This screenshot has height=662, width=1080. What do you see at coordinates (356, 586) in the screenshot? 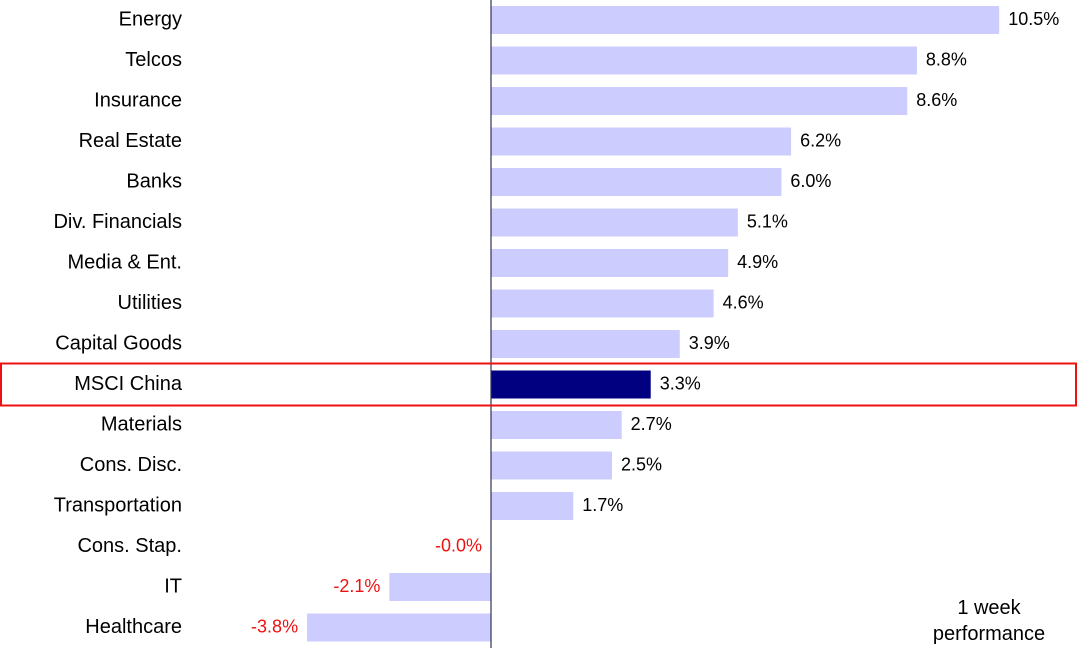
I see `value-label-it: -2.1%` at bounding box center [356, 586].